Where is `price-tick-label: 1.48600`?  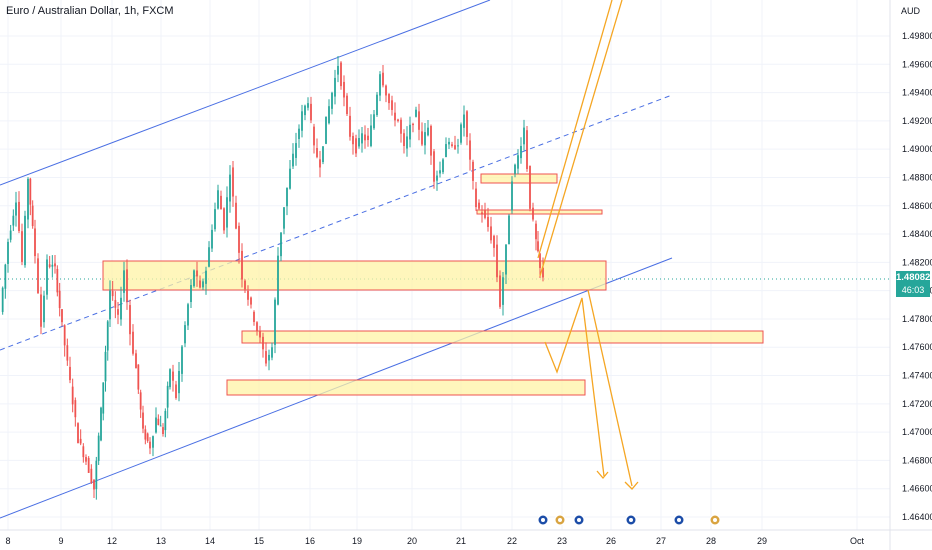 price-tick-label: 1.48600 is located at coordinates (917, 206).